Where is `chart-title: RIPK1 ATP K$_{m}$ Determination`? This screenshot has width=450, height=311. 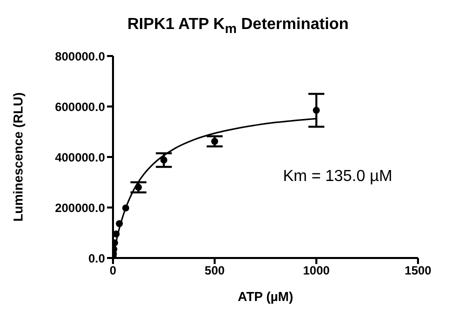
chart-title: RIPK1 ATP K$_{m}$ Determination is located at coordinates (238, 26).